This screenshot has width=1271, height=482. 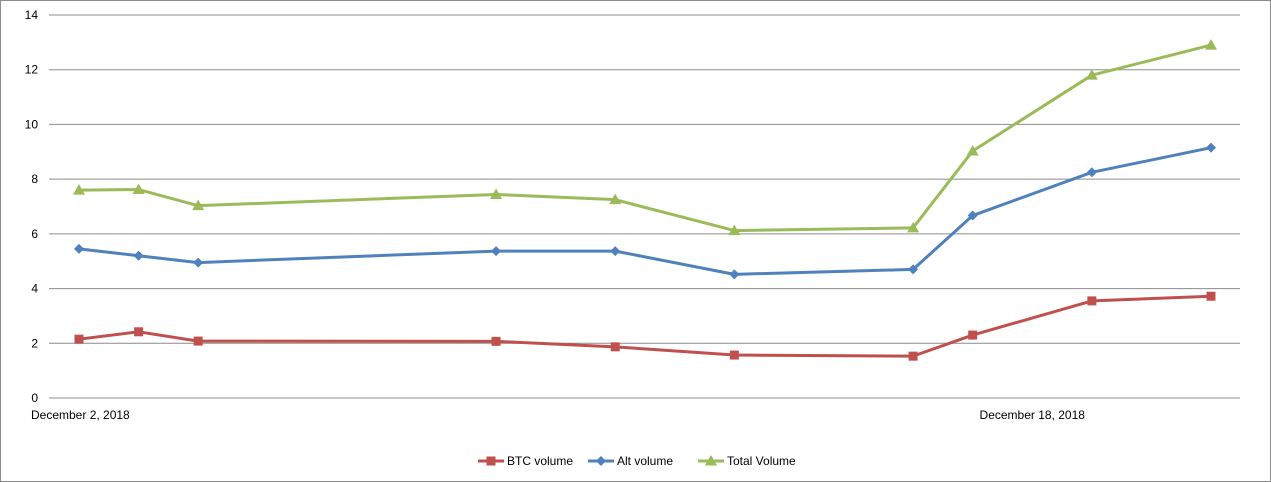 What do you see at coordinates (34, 234) in the screenshot?
I see `y-tick-label: 6` at bounding box center [34, 234].